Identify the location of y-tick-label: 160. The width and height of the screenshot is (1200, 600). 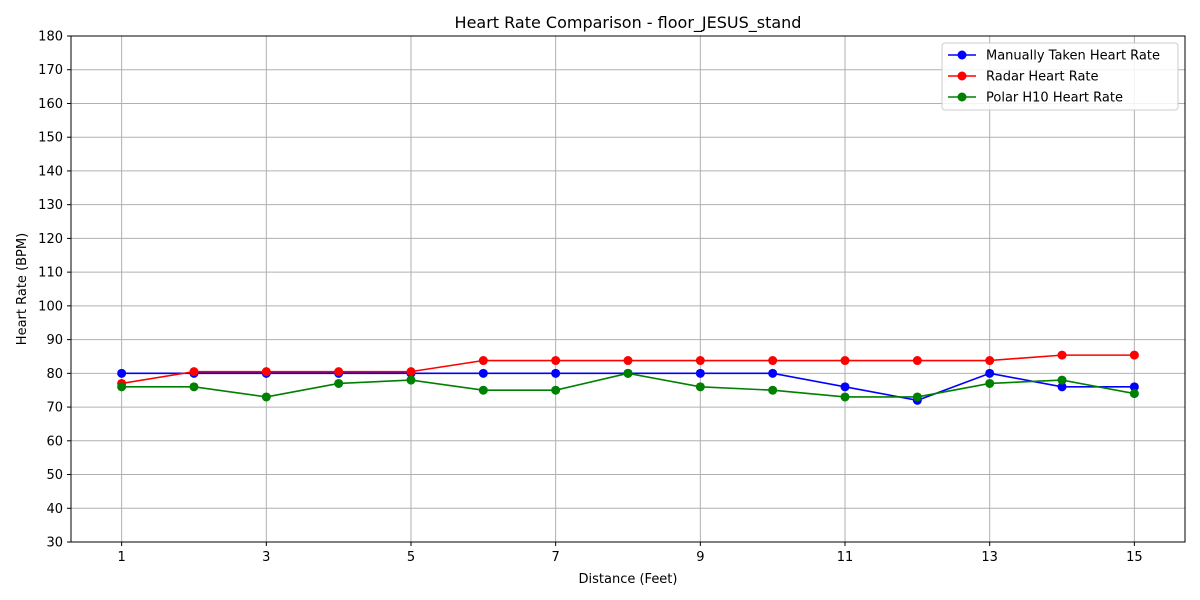
(50, 104).